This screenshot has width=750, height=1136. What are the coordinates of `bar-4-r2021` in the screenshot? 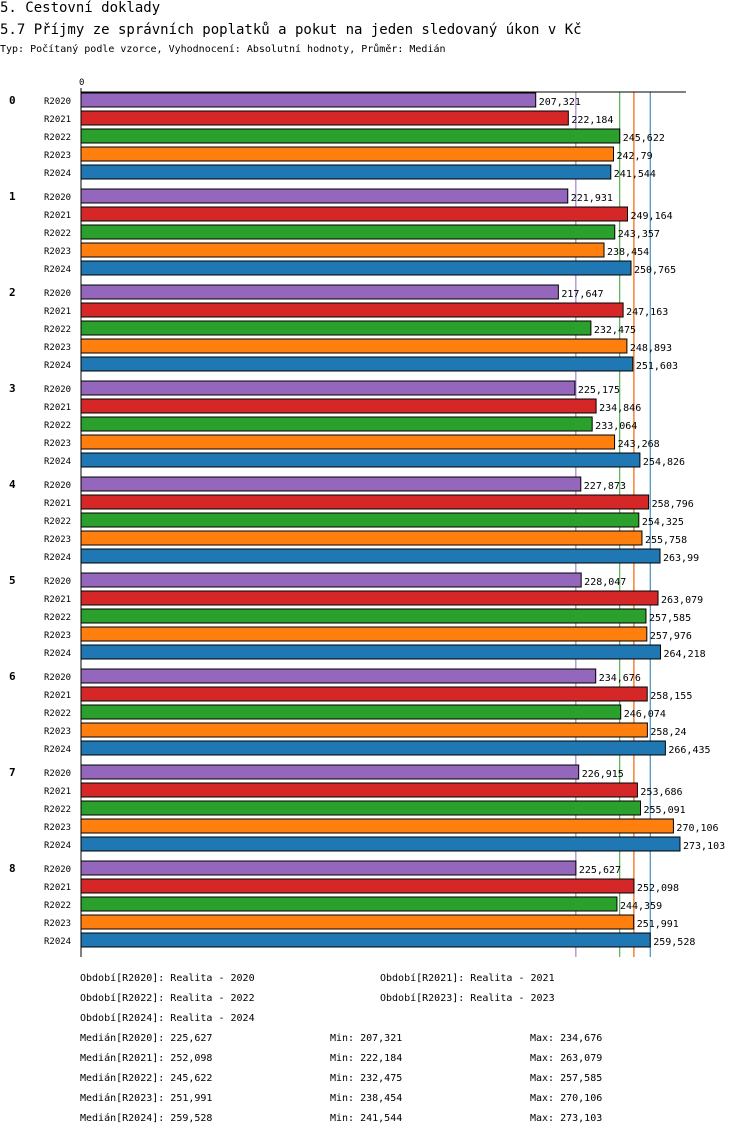 It's located at (365, 502).